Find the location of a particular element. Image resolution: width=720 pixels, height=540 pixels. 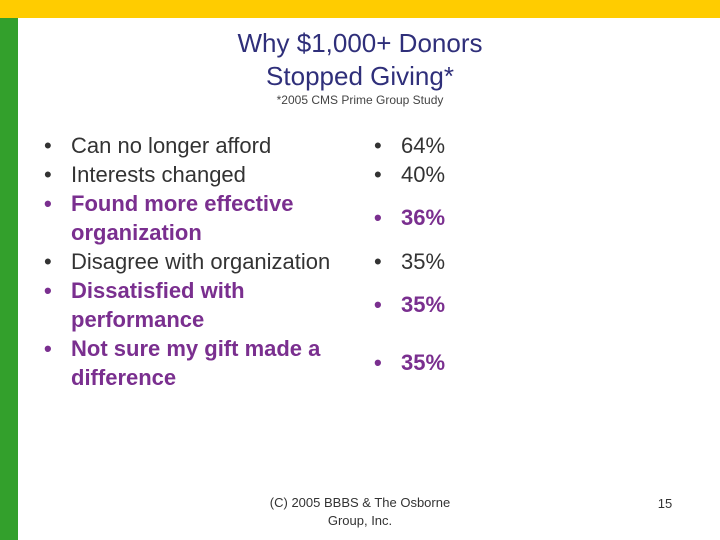

footer-line-1: (C) 2005 BBBS & The Osborne is located at coordinates (360, 502).